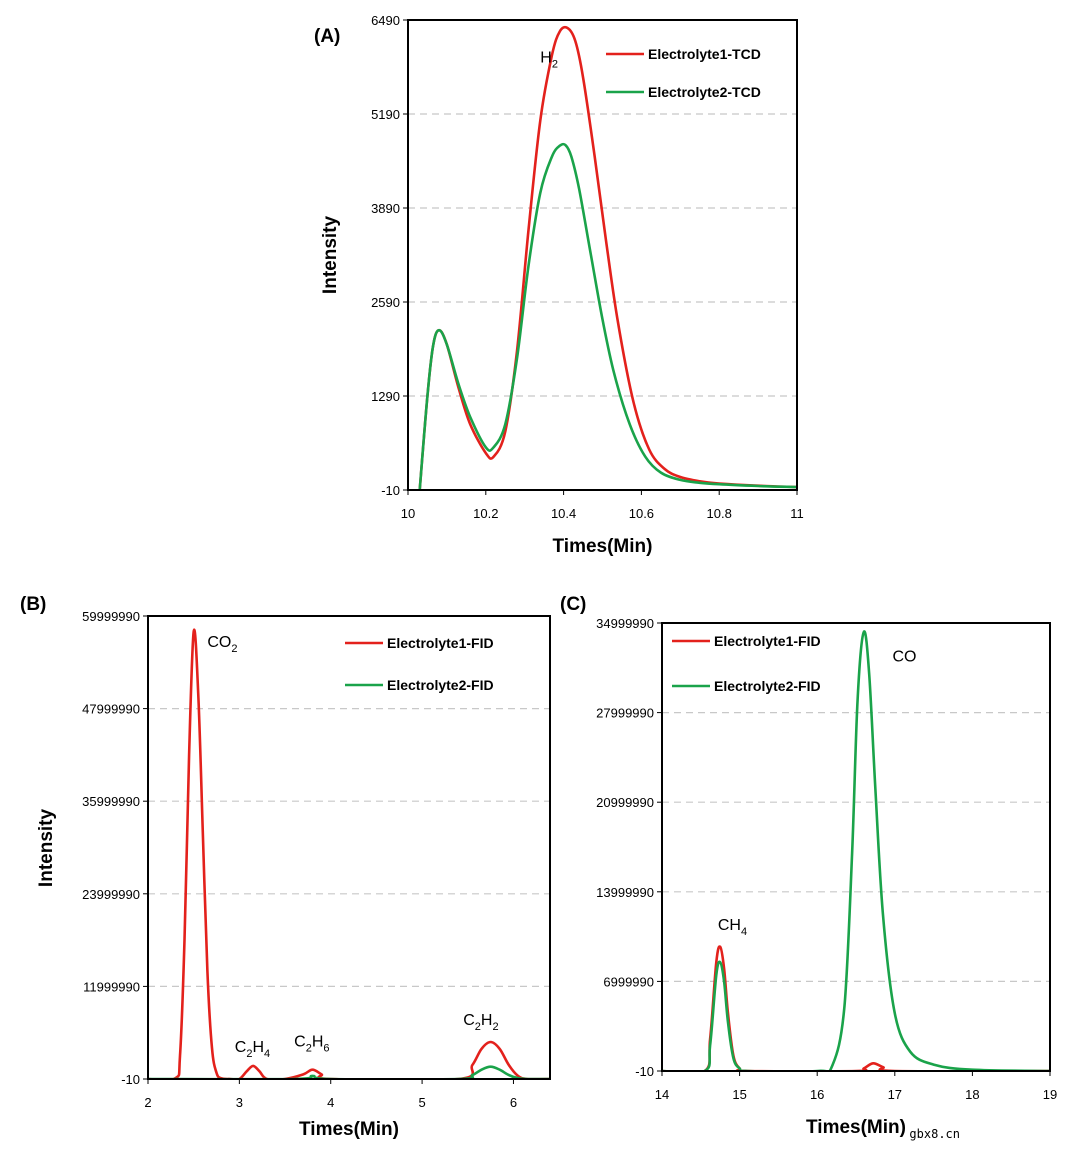 The width and height of the screenshot is (1080, 1165). I want to click on plot-frame-c, so click(856, 847).